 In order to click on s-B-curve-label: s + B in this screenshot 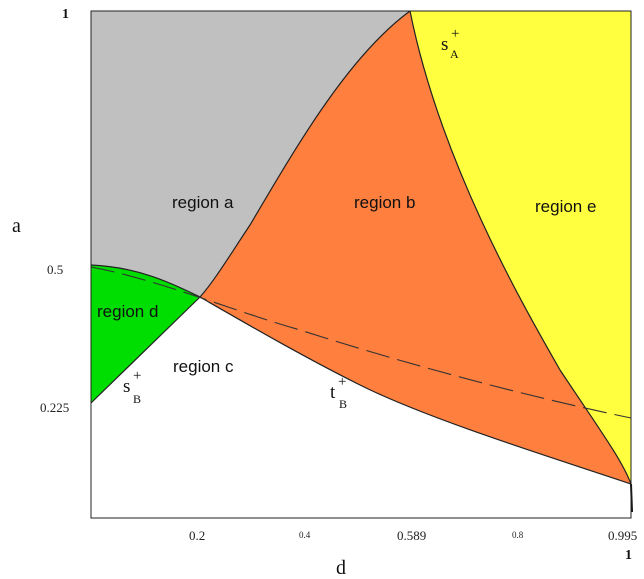, I will do `click(132, 387)`.